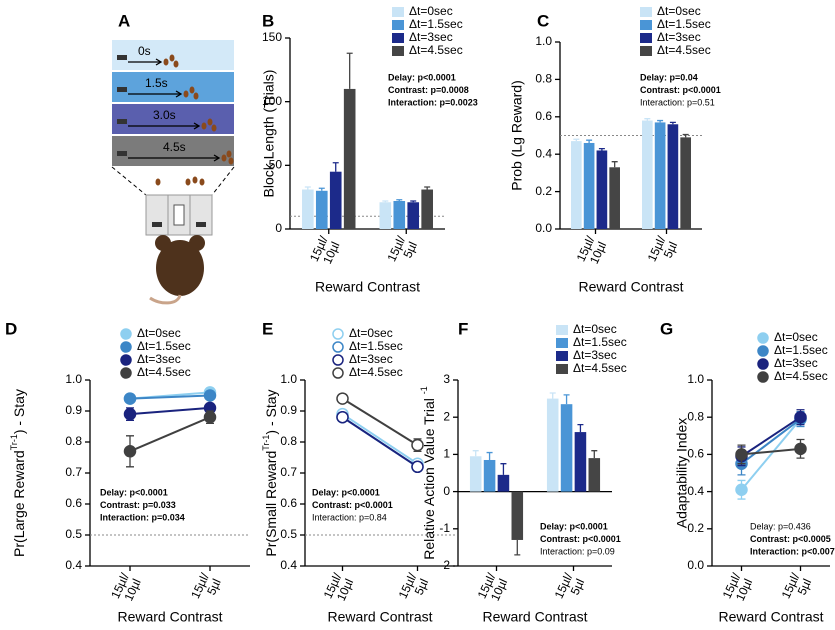 Image resolution: width=835 pixels, height=630 pixels. What do you see at coordinates (352, 505) in the screenshot?
I see `stat-annotation: Contrast: p<0.0001` at bounding box center [352, 505].